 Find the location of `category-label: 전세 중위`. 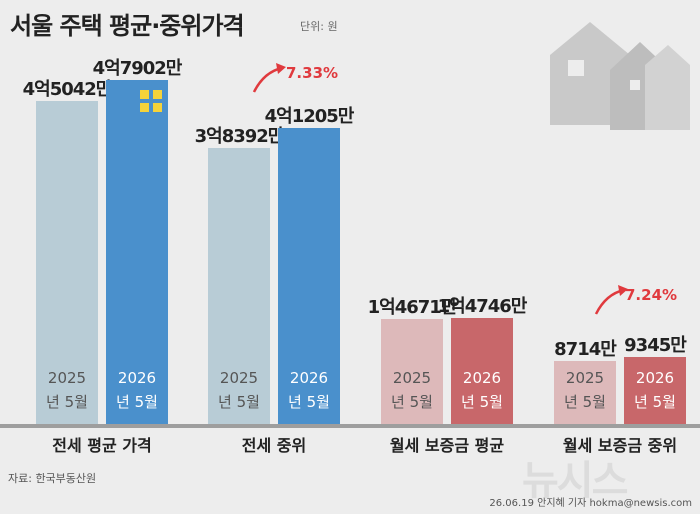

category-label: 전세 중위 is located at coordinates (274, 445).